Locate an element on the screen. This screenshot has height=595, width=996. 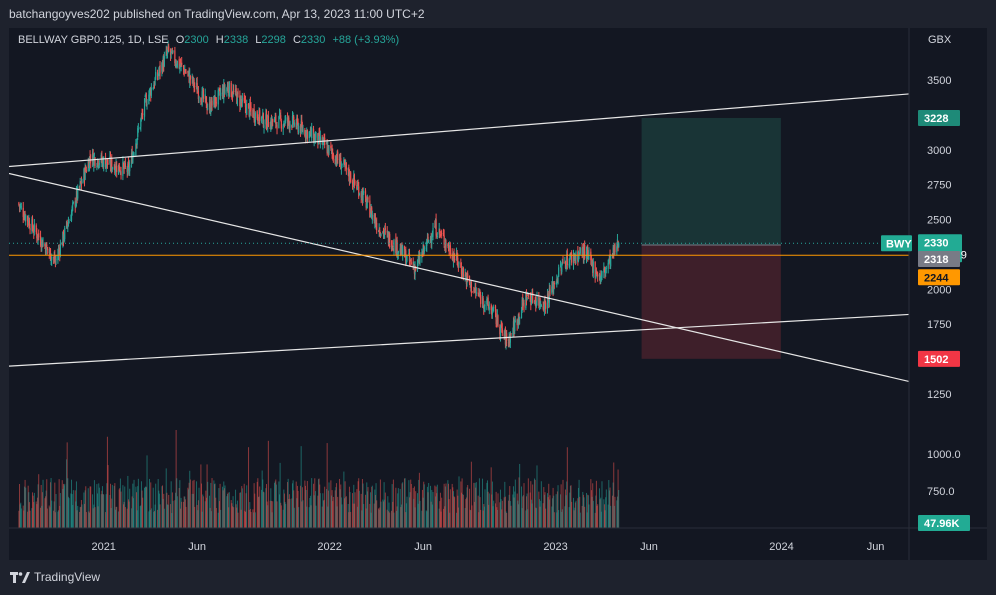
last-price-label: 2330 is located at coordinates (936, 243).